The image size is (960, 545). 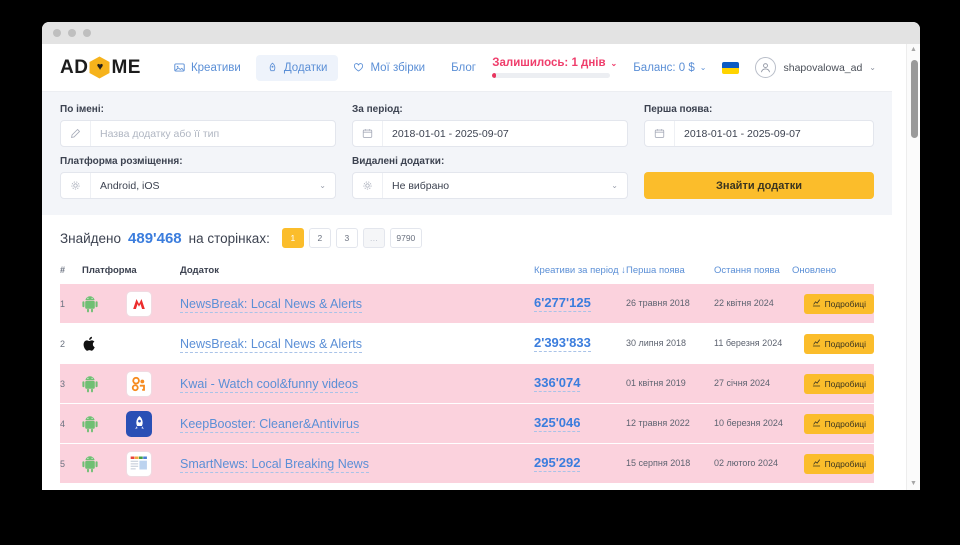 What do you see at coordinates (562, 303) in the screenshot?
I see `creatives-count: 6'277'125` at bounding box center [562, 303].